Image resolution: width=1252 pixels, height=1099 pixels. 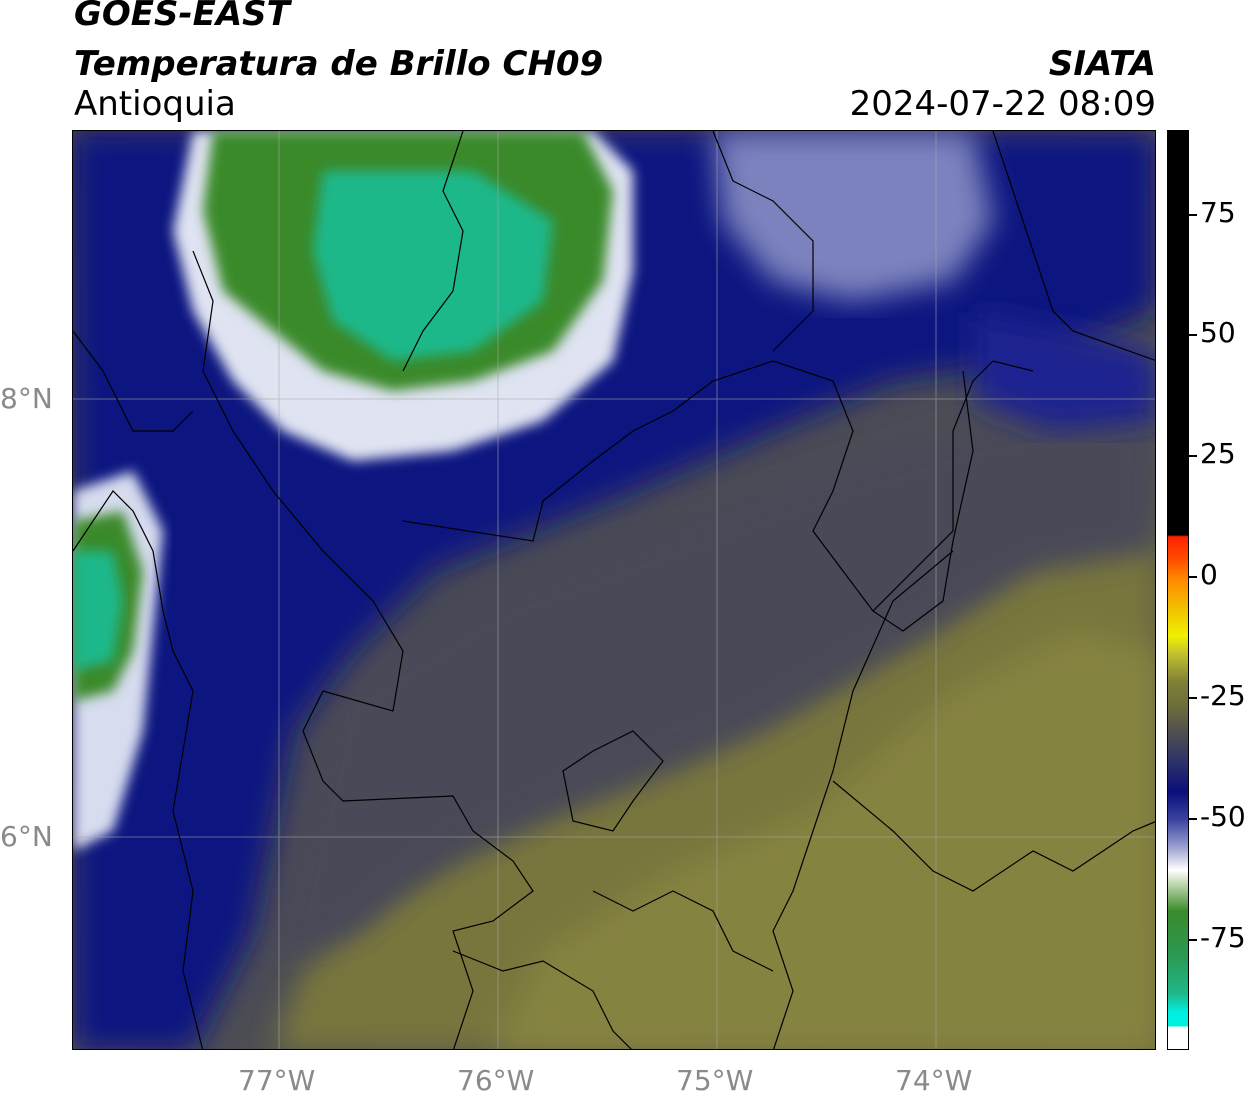 What do you see at coordinates (1223, 695) in the screenshot?
I see `colorbar-label-neg25: -25` at bounding box center [1223, 695].